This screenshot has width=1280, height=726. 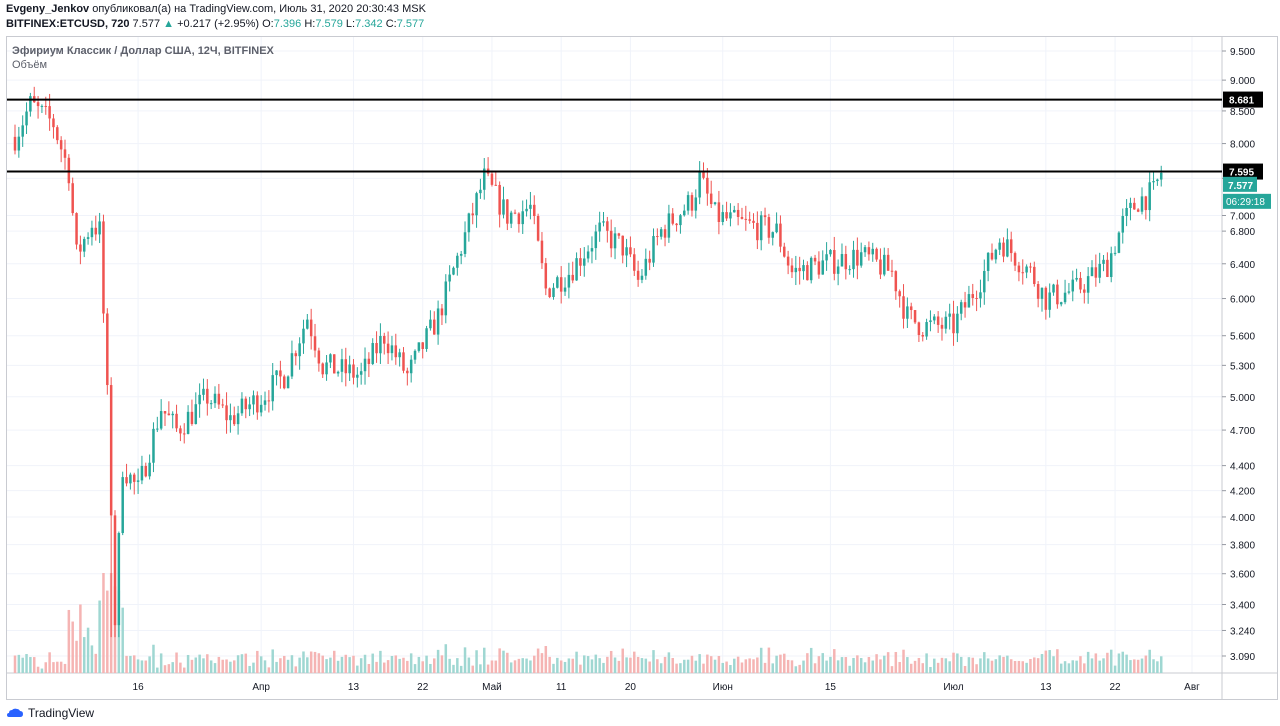 I want to click on y-tick-label: 5.600, so click(x=1242, y=337).